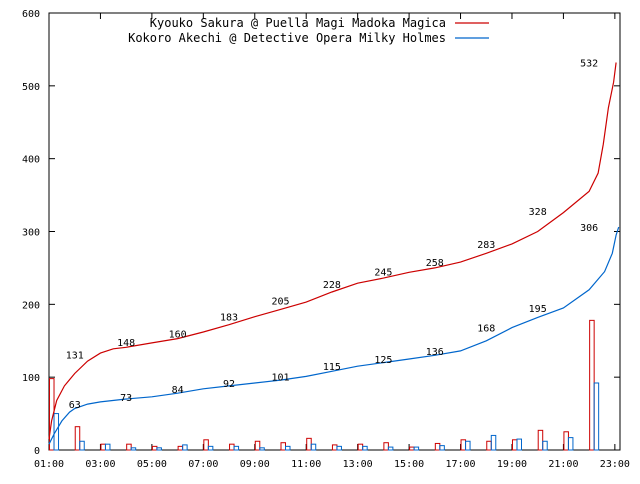 The image size is (640, 484). What do you see at coordinates (486, 245) in the screenshot?
I see `point-label: 283` at bounding box center [486, 245].